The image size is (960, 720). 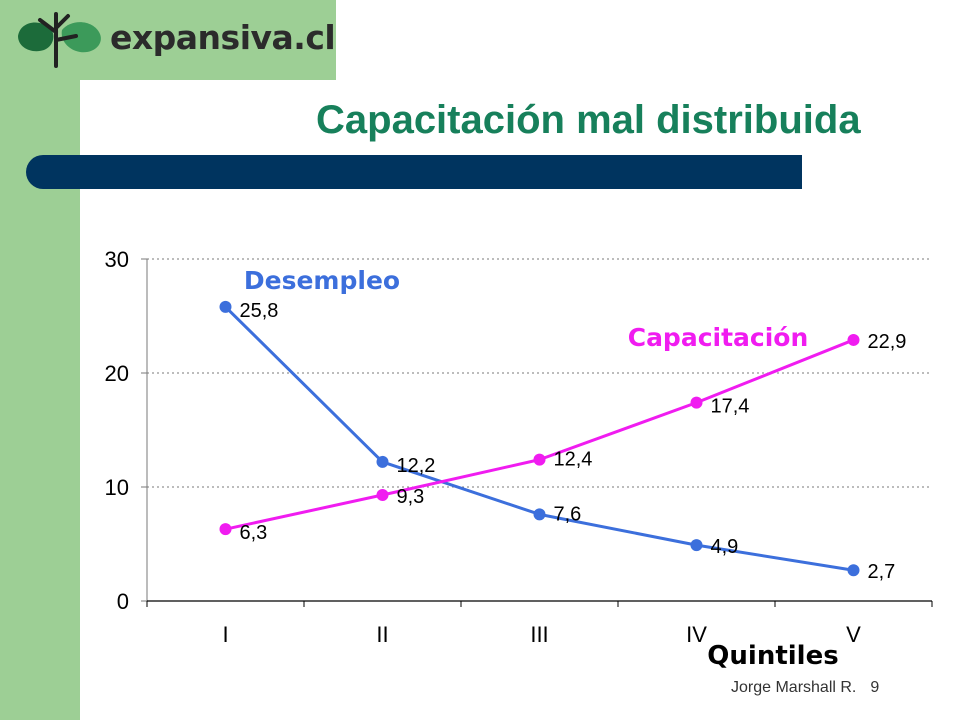 I want to click on page-number: 9, so click(x=875, y=687).